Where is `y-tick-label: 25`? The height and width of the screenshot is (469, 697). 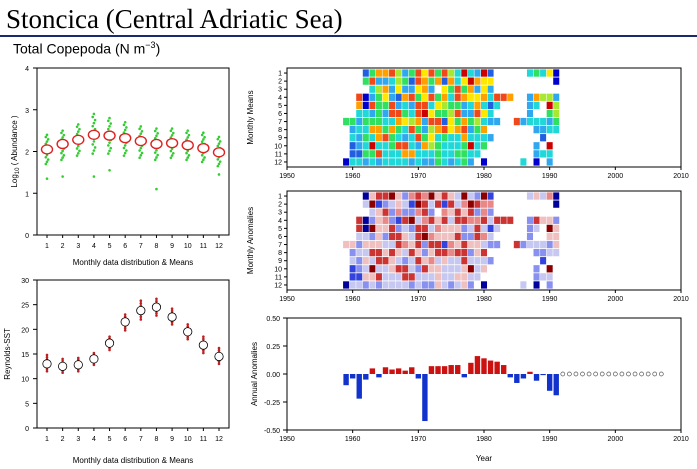
y-tick-label: 25 is located at coordinates (25, 306).